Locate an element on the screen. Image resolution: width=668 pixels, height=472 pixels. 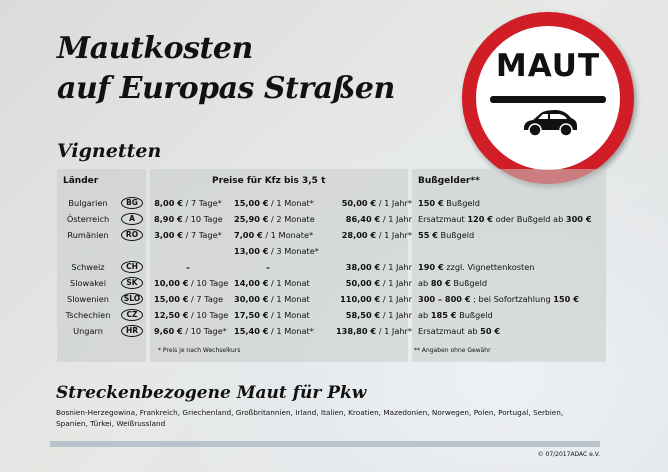
price-amount: 58,50 € is located at coordinates (363, 315).